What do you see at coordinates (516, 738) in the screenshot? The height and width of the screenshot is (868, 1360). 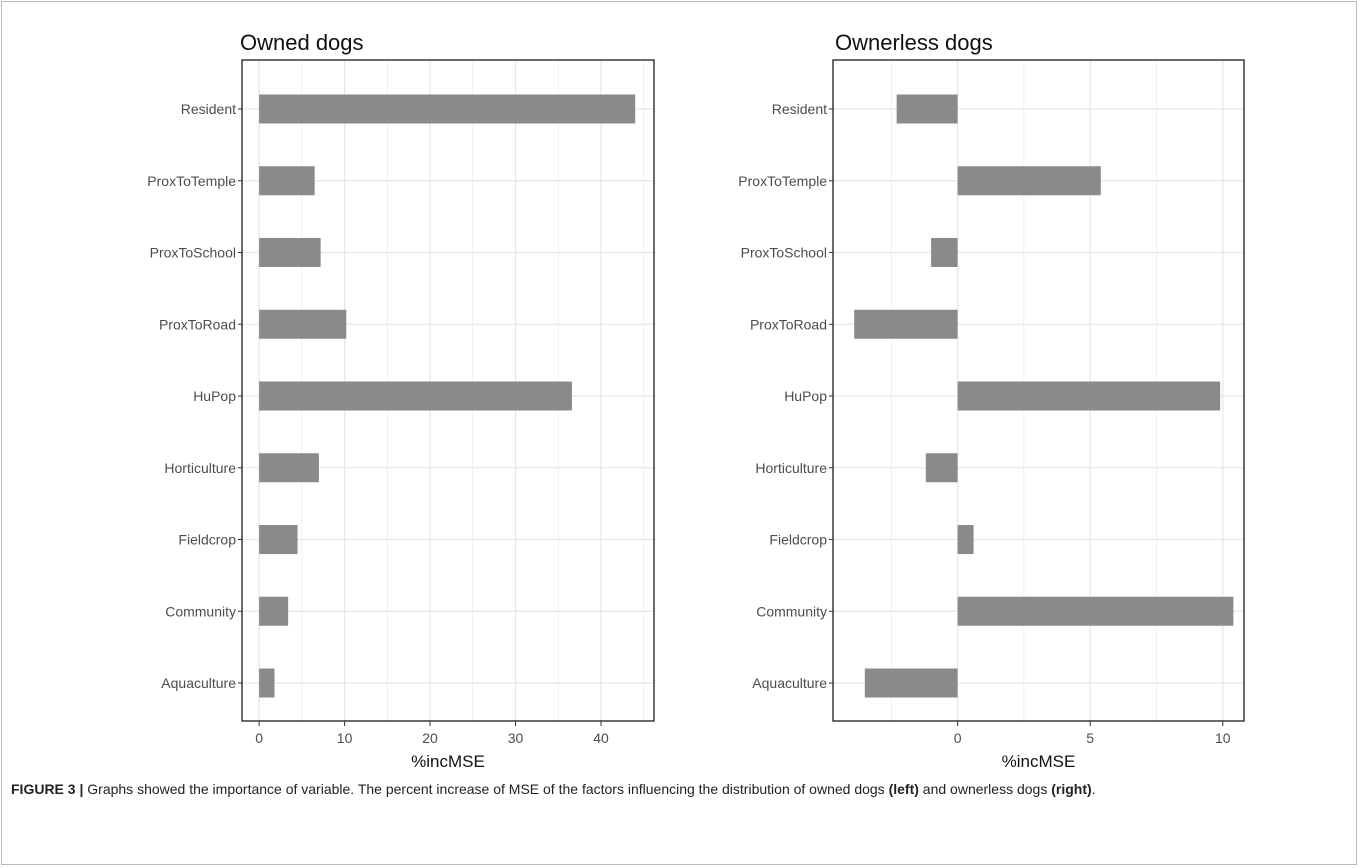 I see `x-tick-label: 30` at bounding box center [516, 738].